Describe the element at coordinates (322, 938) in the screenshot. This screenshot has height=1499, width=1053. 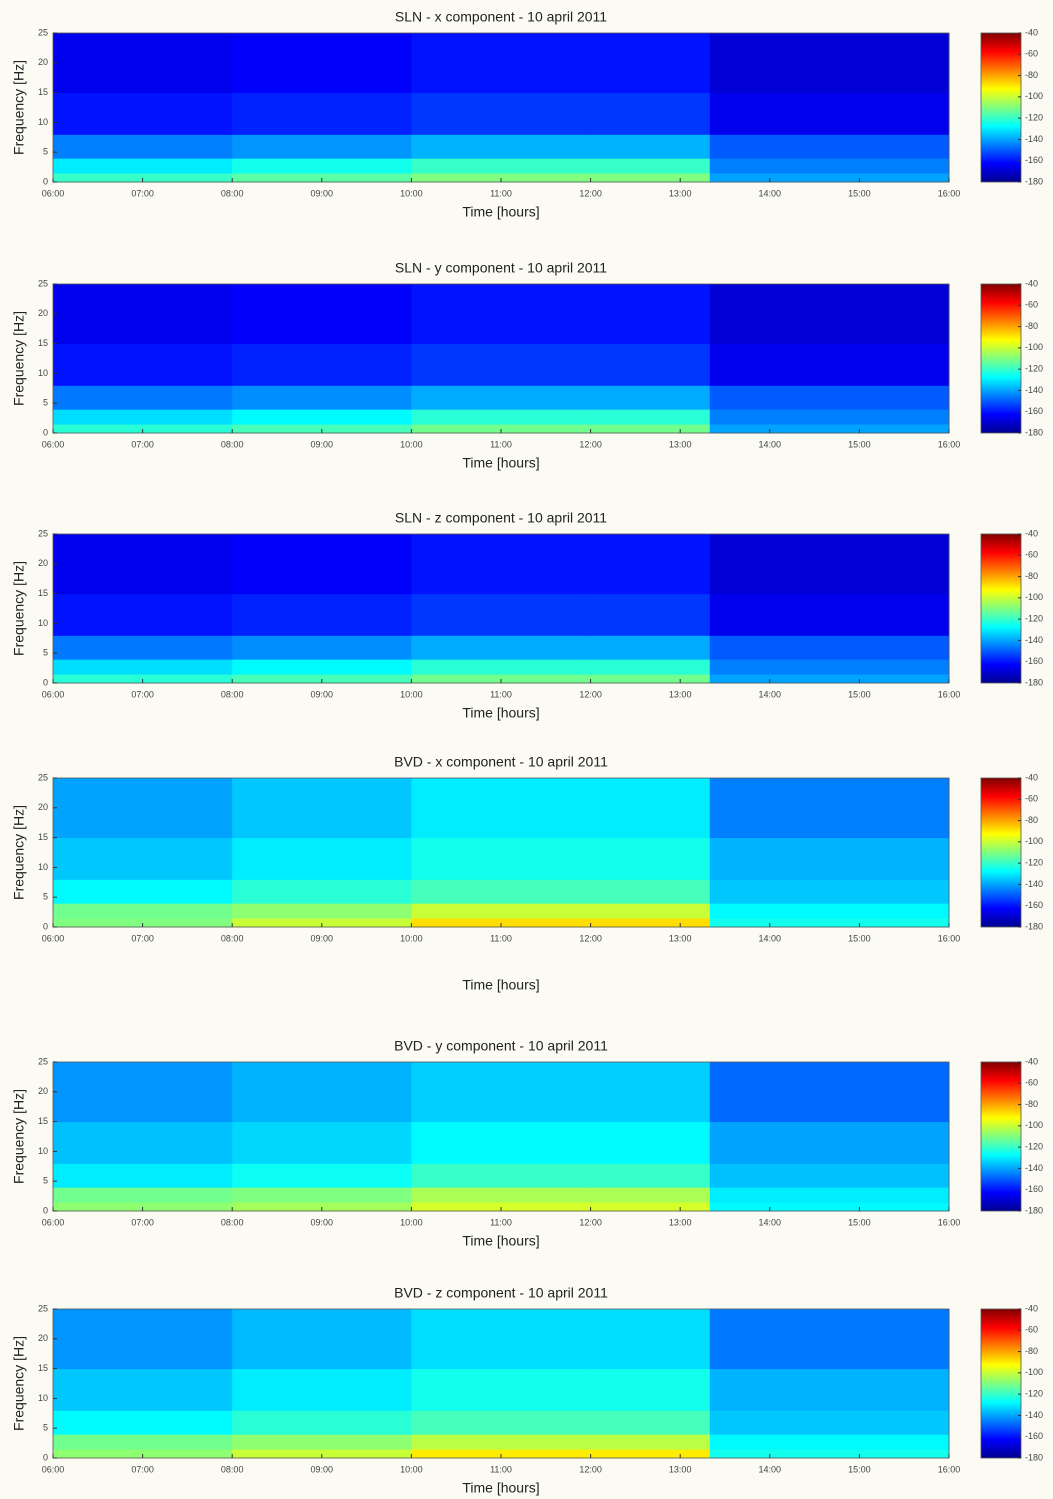
I see `x-tick-label: 09:00` at that location.